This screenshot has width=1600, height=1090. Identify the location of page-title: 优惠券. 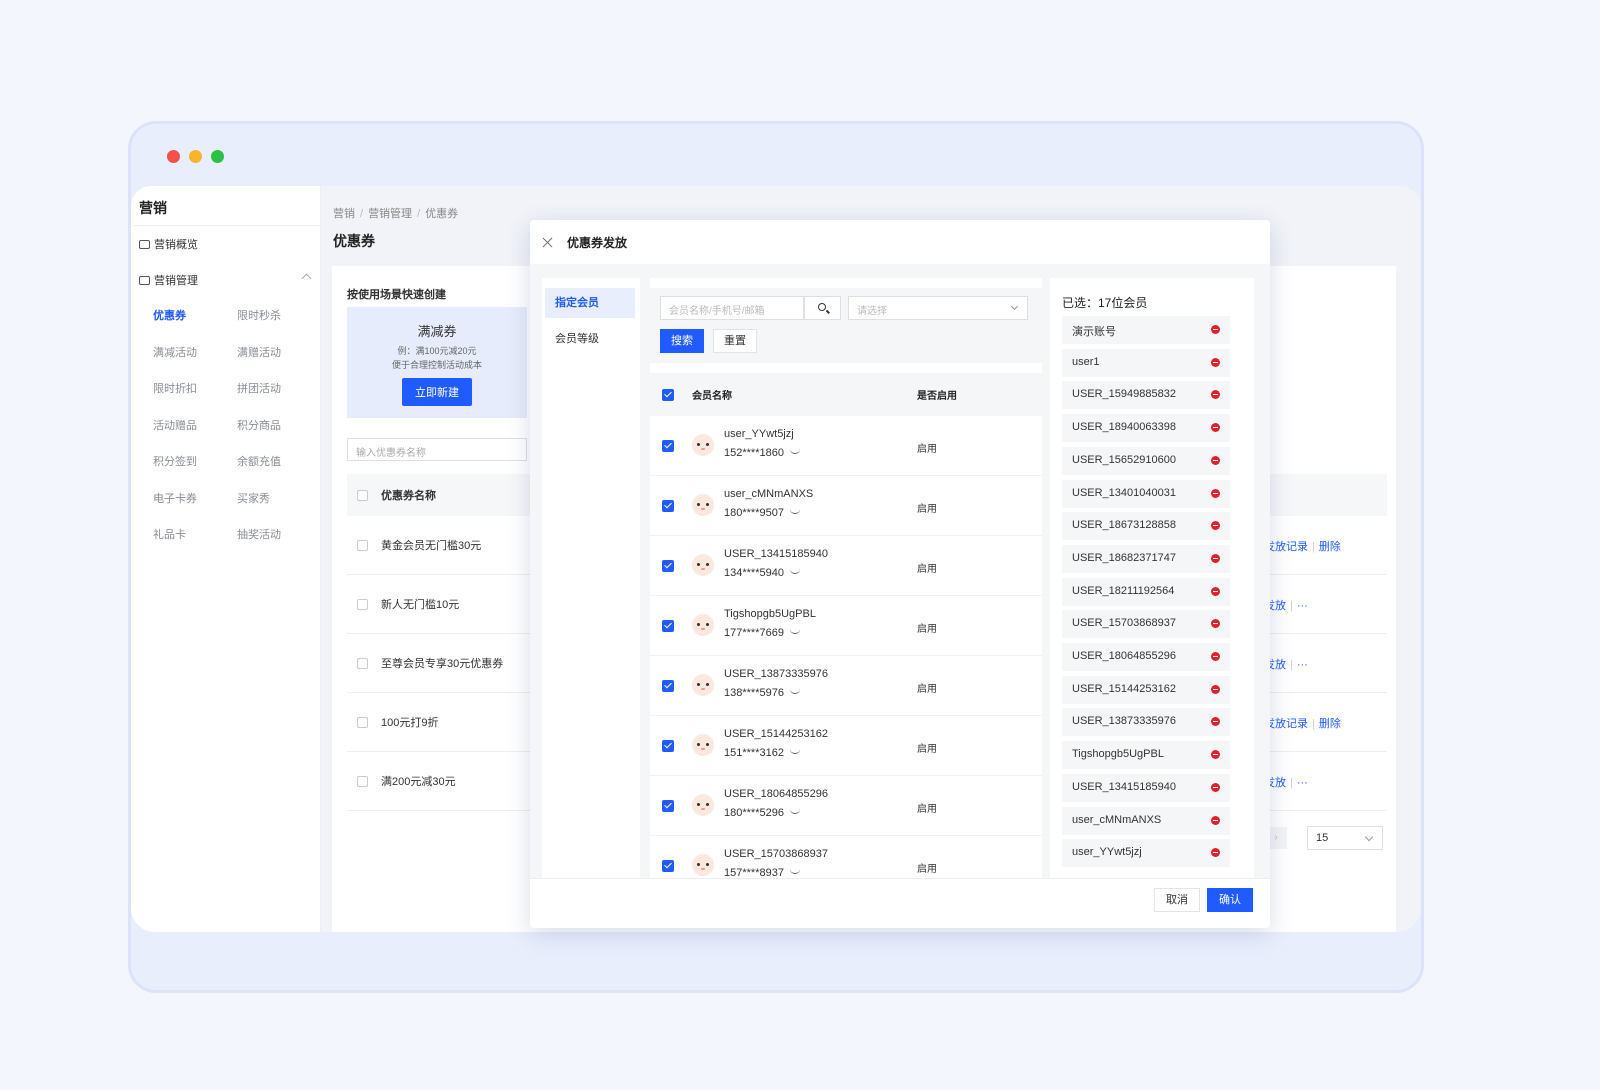
(354, 241).